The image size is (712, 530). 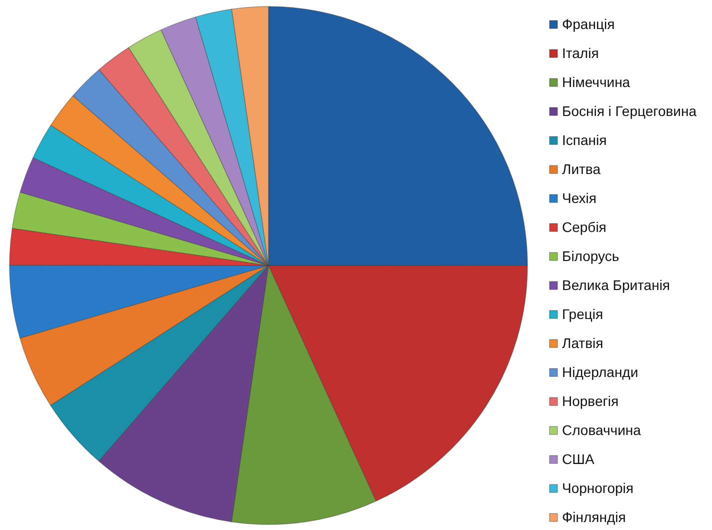 I want to click on legend-label: Словаччина, so click(x=601, y=429).